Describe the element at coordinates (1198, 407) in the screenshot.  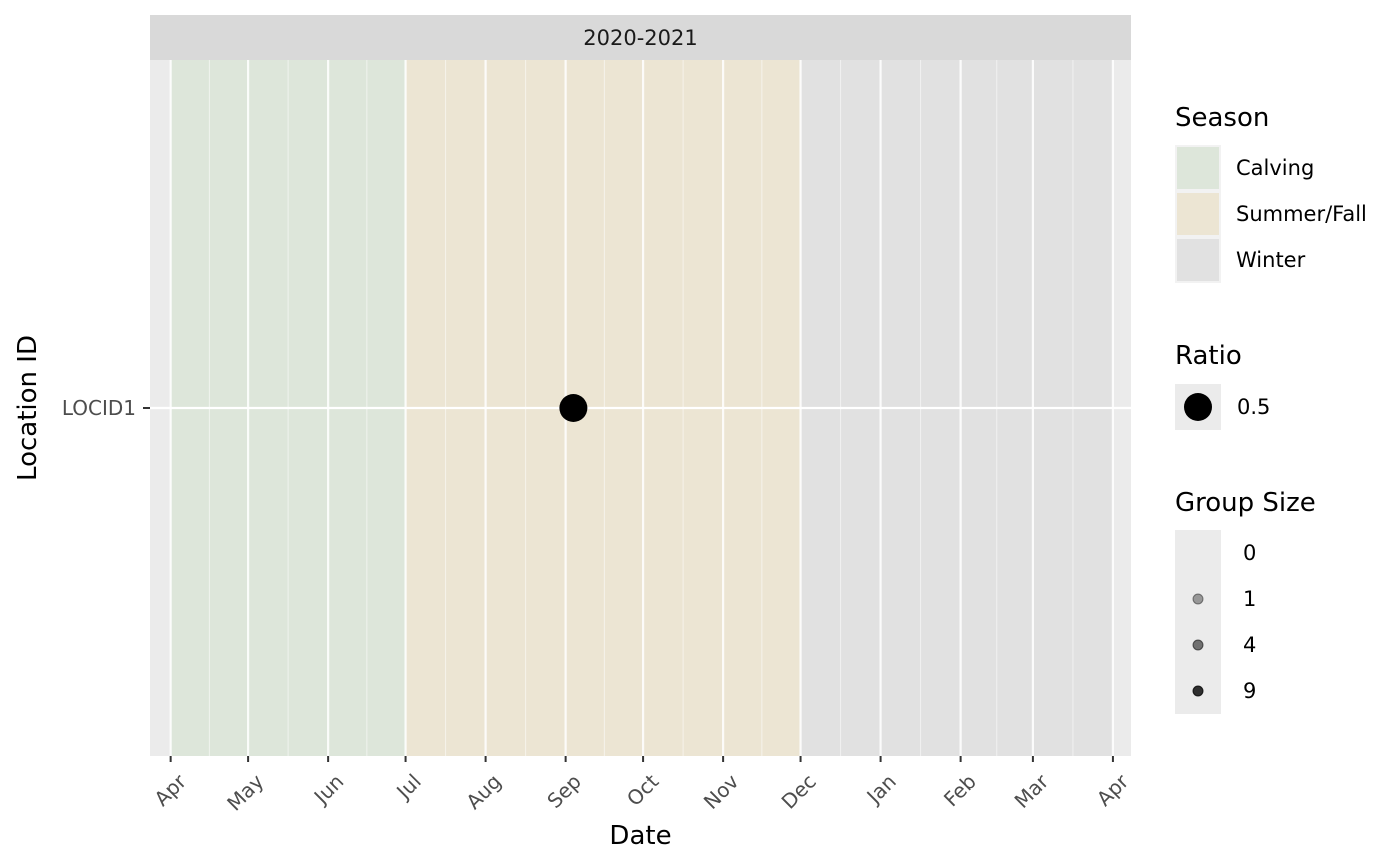
I see `legend-ratio-point` at that location.